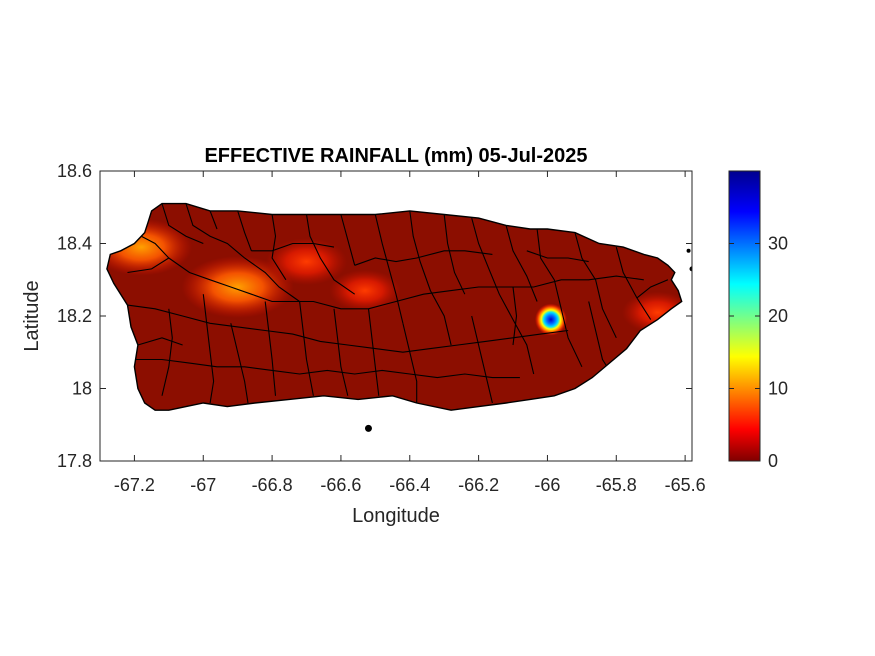  I want to click on colorbar-tick-label: 10, so click(778, 389).